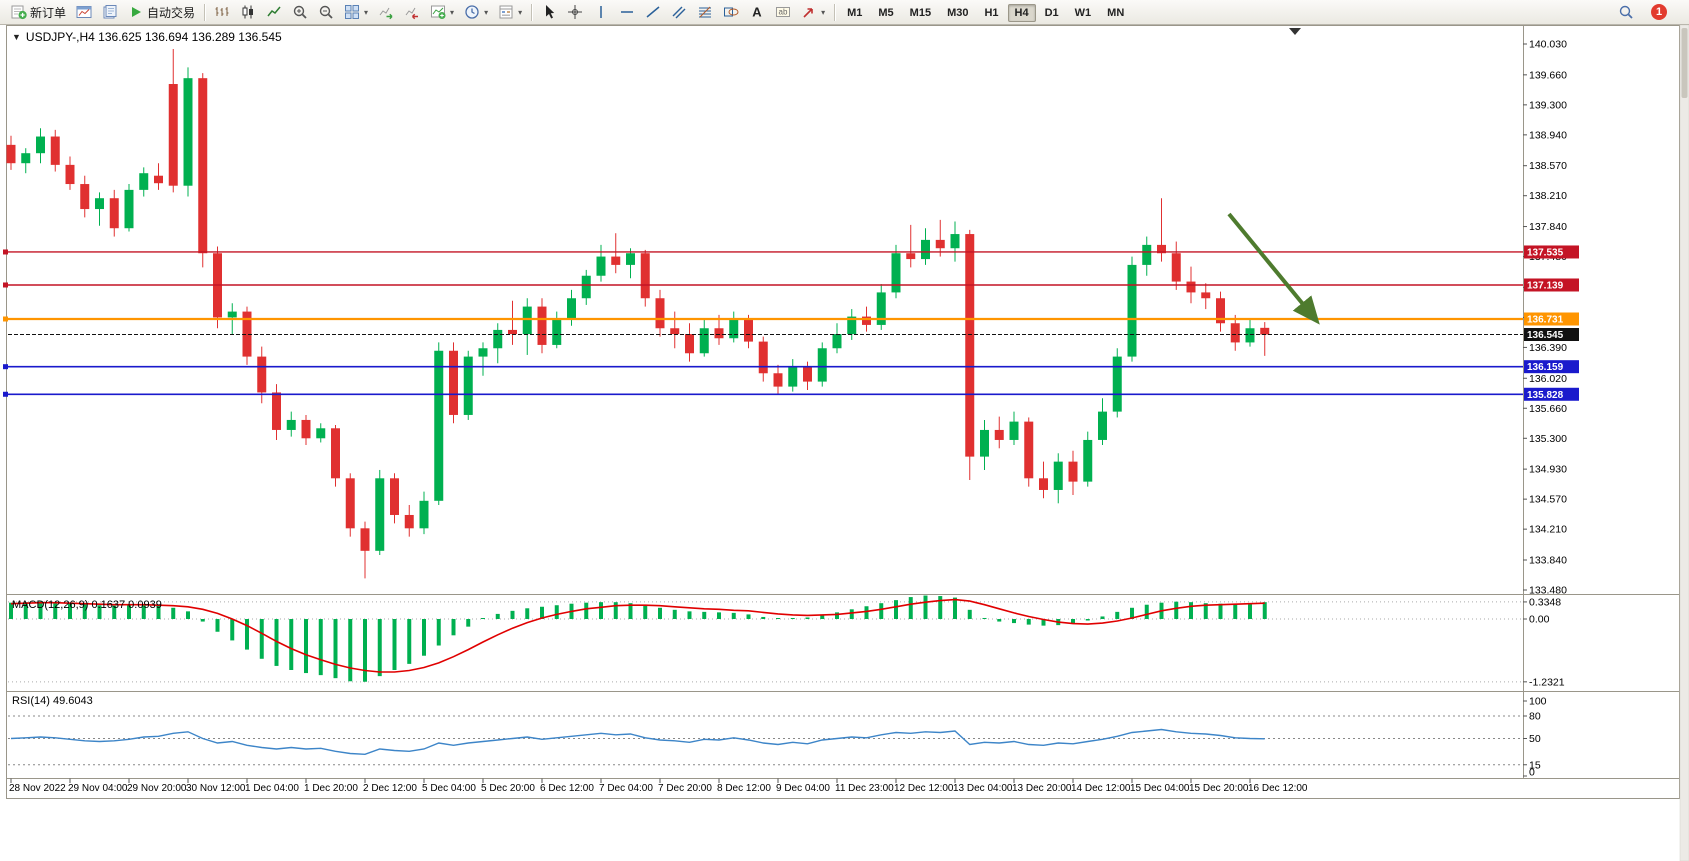 This screenshot has width=1689, height=861. Describe the element at coordinates (1535, 717) in the screenshot. I see `svg-text: 80` at that location.